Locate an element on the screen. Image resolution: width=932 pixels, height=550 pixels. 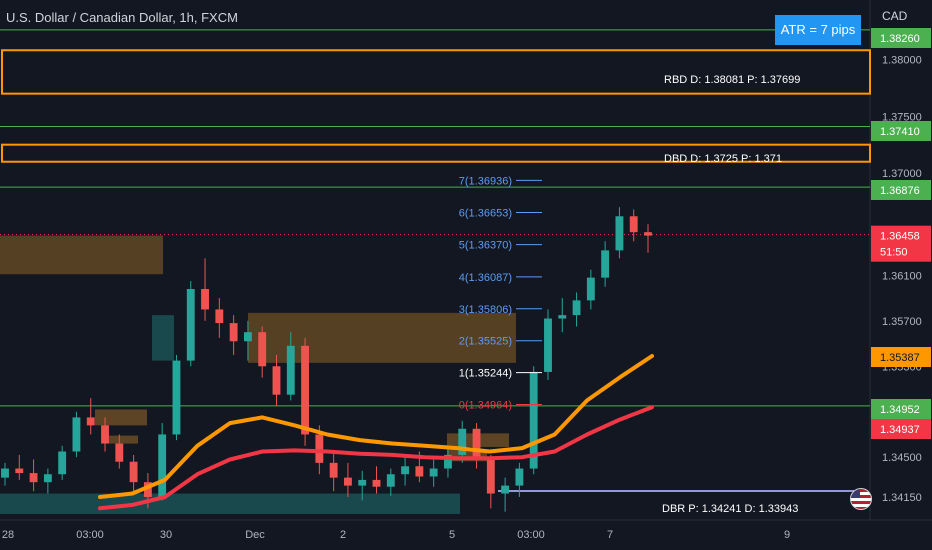
atr-badge: ATR = 7 pips is located at coordinates (818, 30).